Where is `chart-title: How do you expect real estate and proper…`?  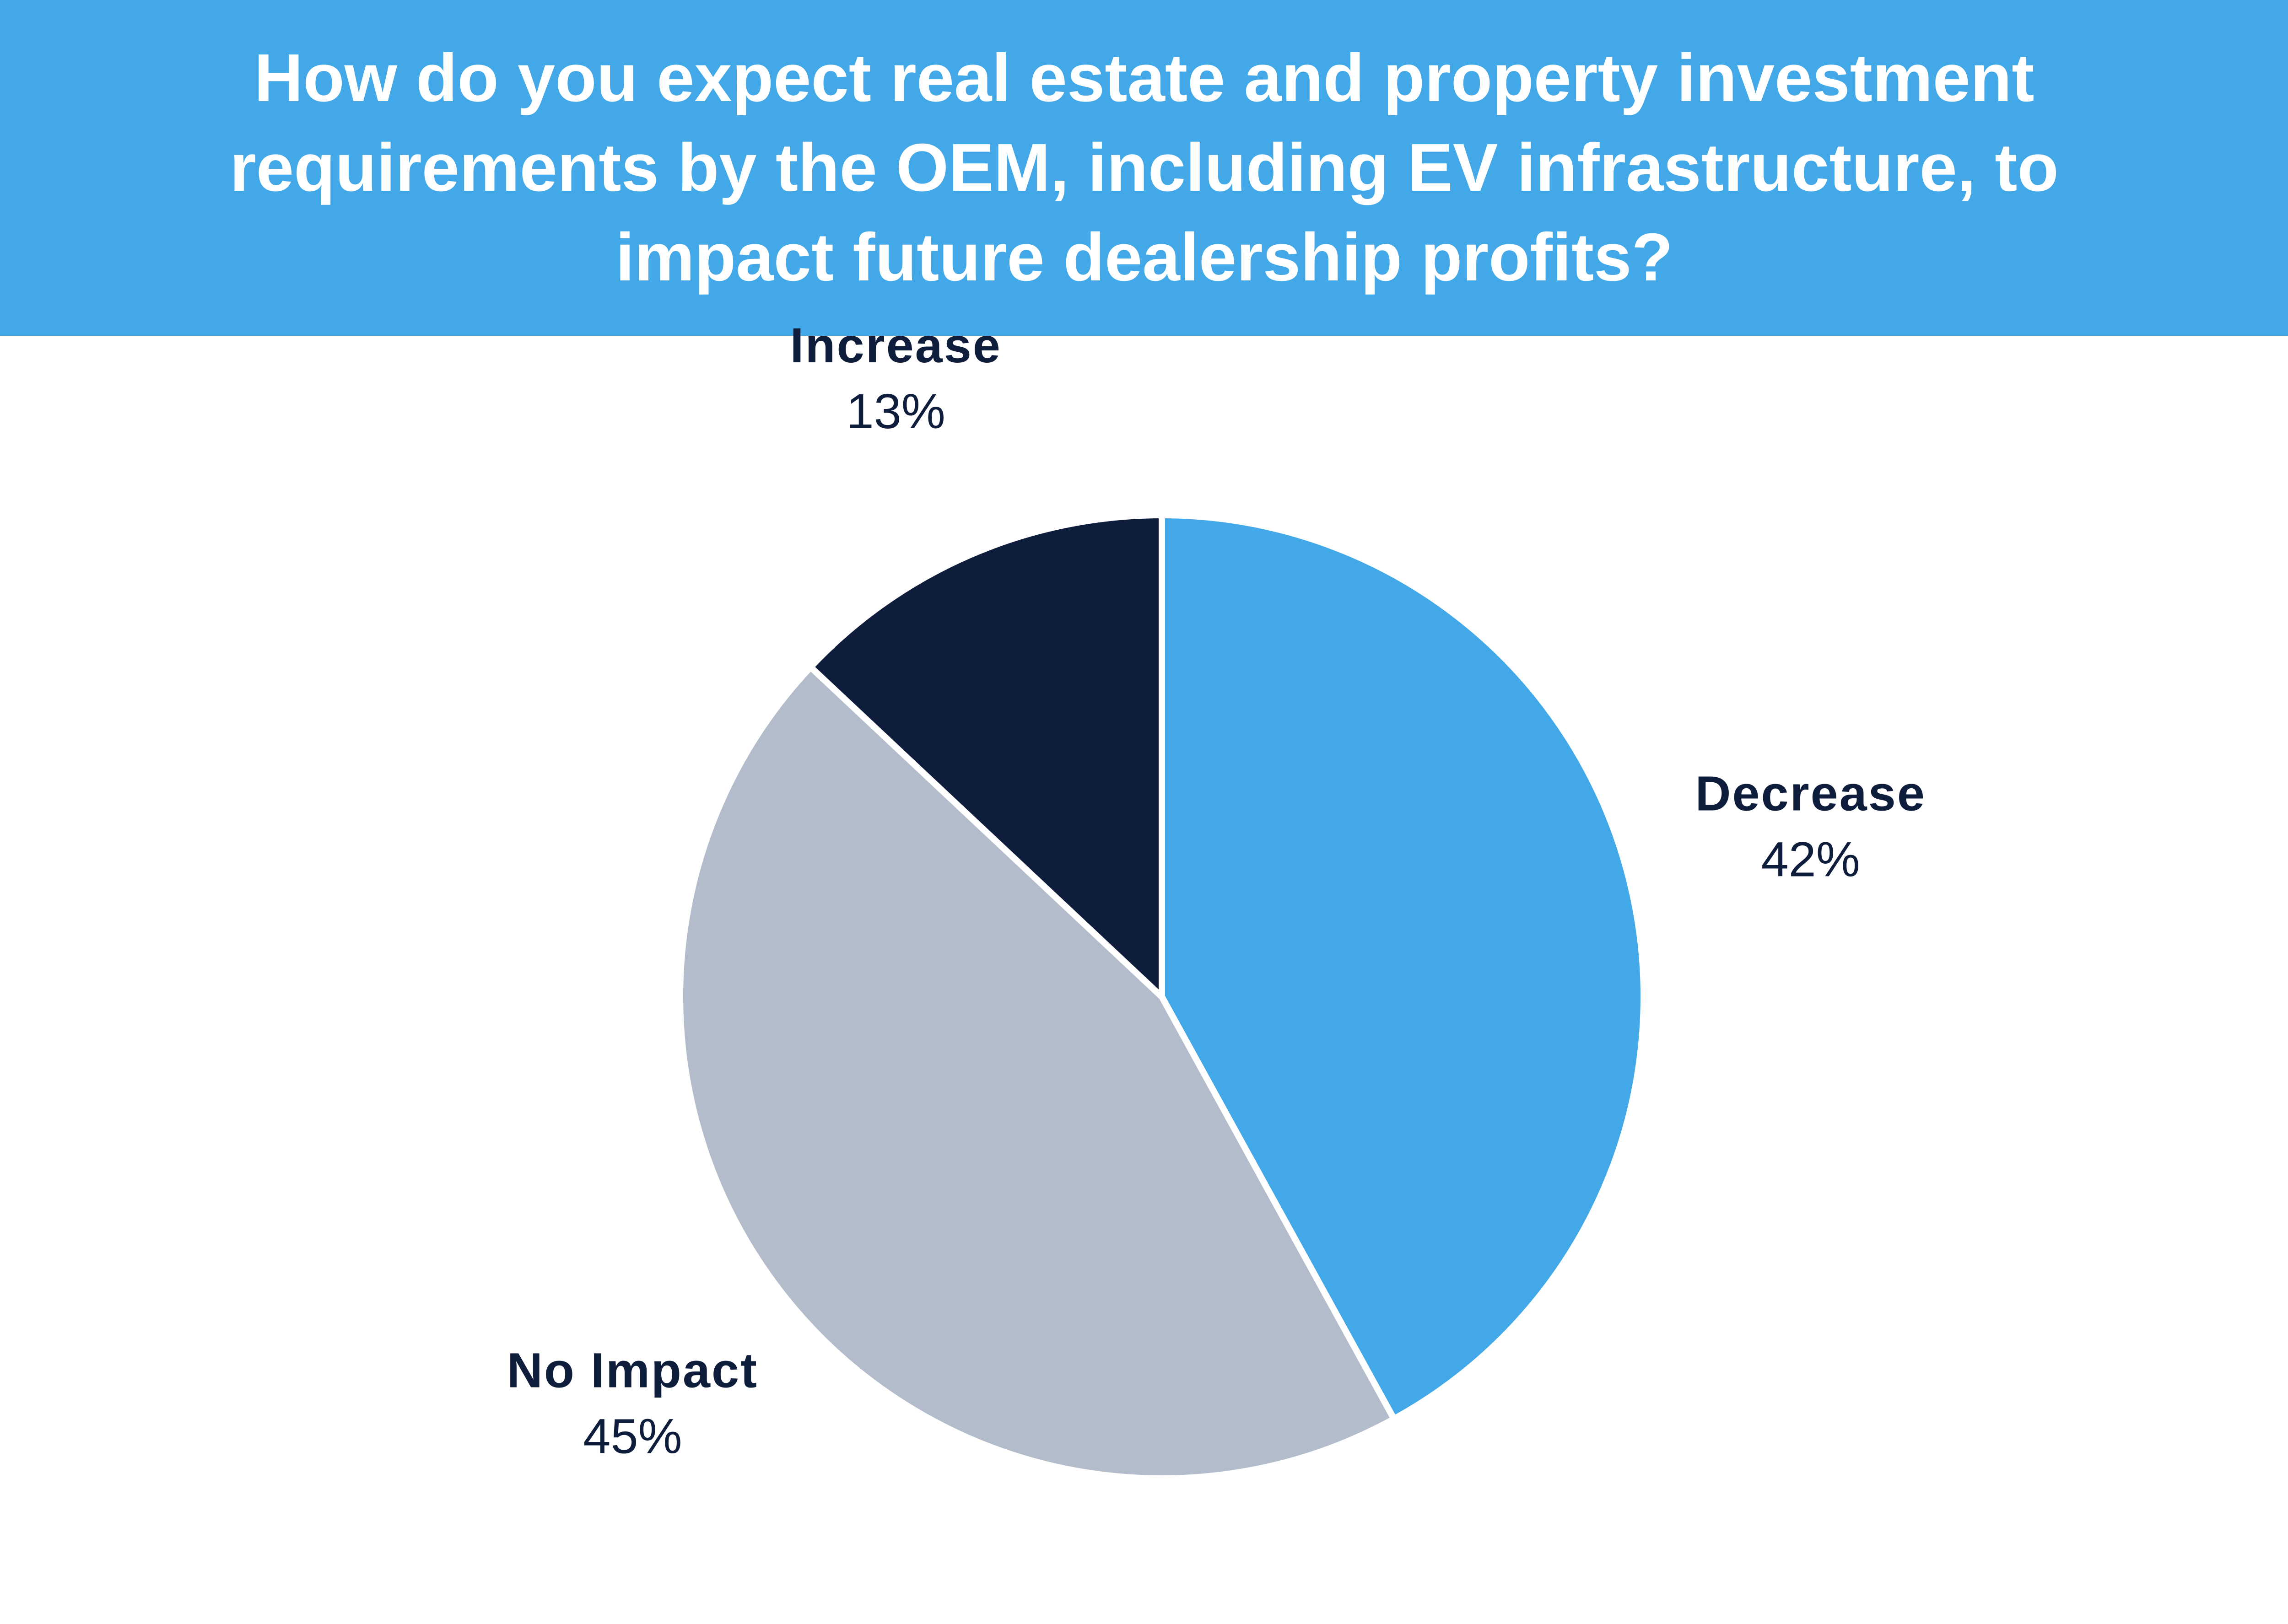
chart-title: How do you expect real estate and proper… is located at coordinates (1144, 167).